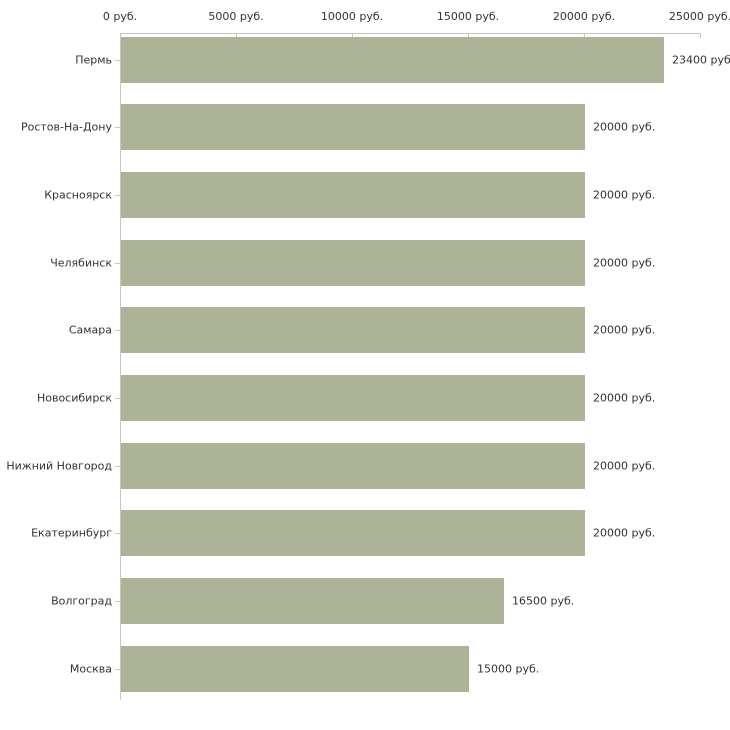  Describe the element at coordinates (584, 16) in the screenshot. I see `x-axis-tick-label: 20000 руб.` at that location.